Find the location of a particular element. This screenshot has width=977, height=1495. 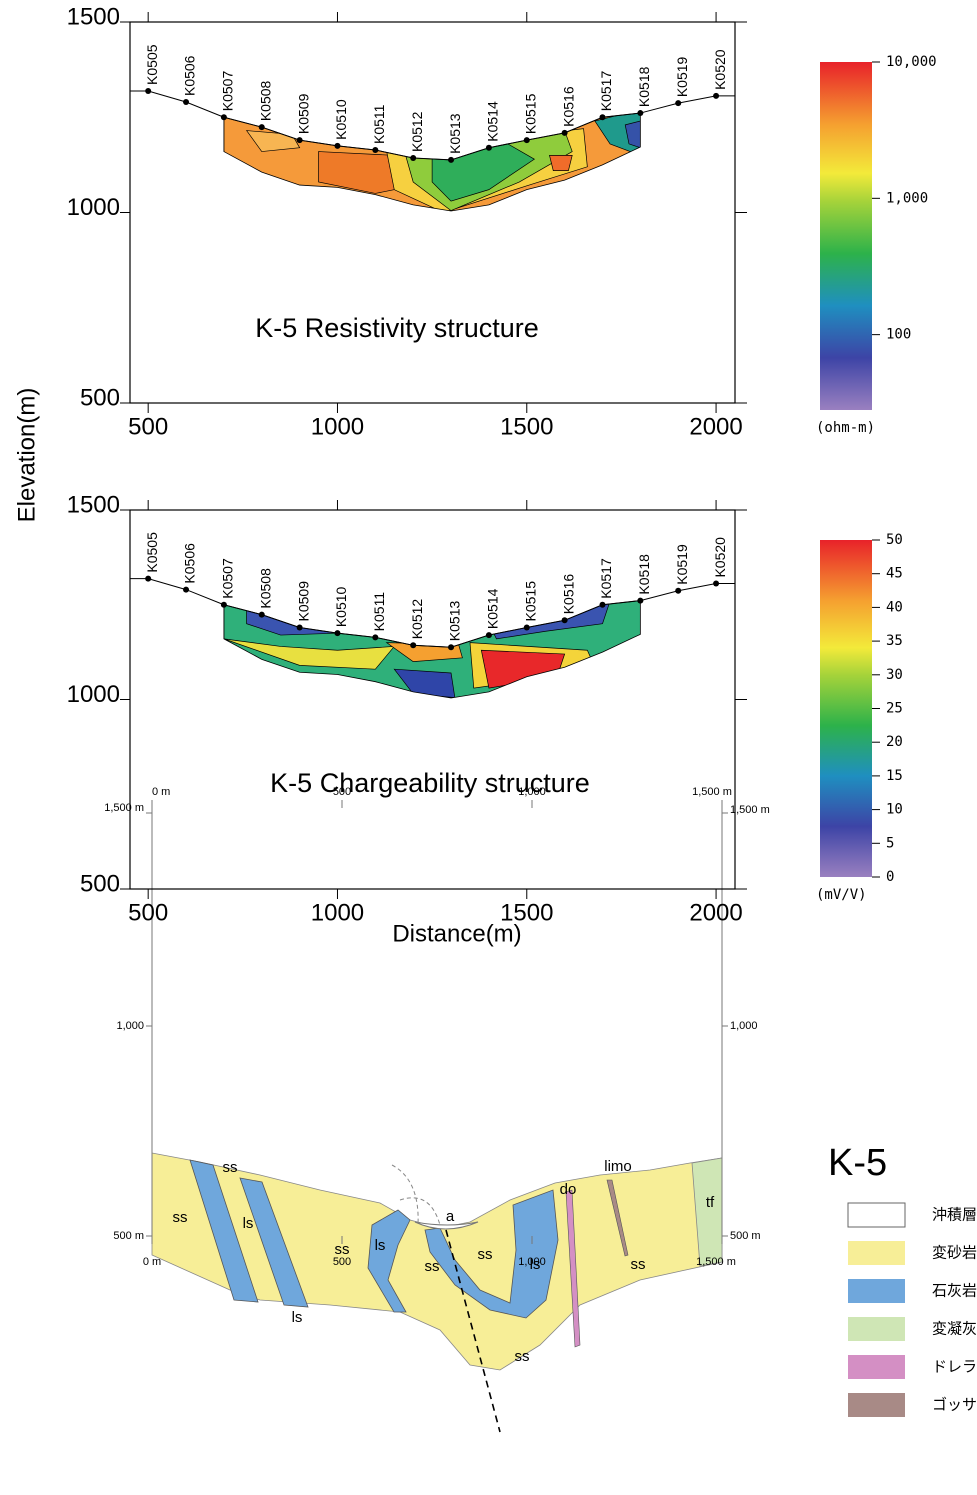

tuff is located at coordinates (707, 1212).